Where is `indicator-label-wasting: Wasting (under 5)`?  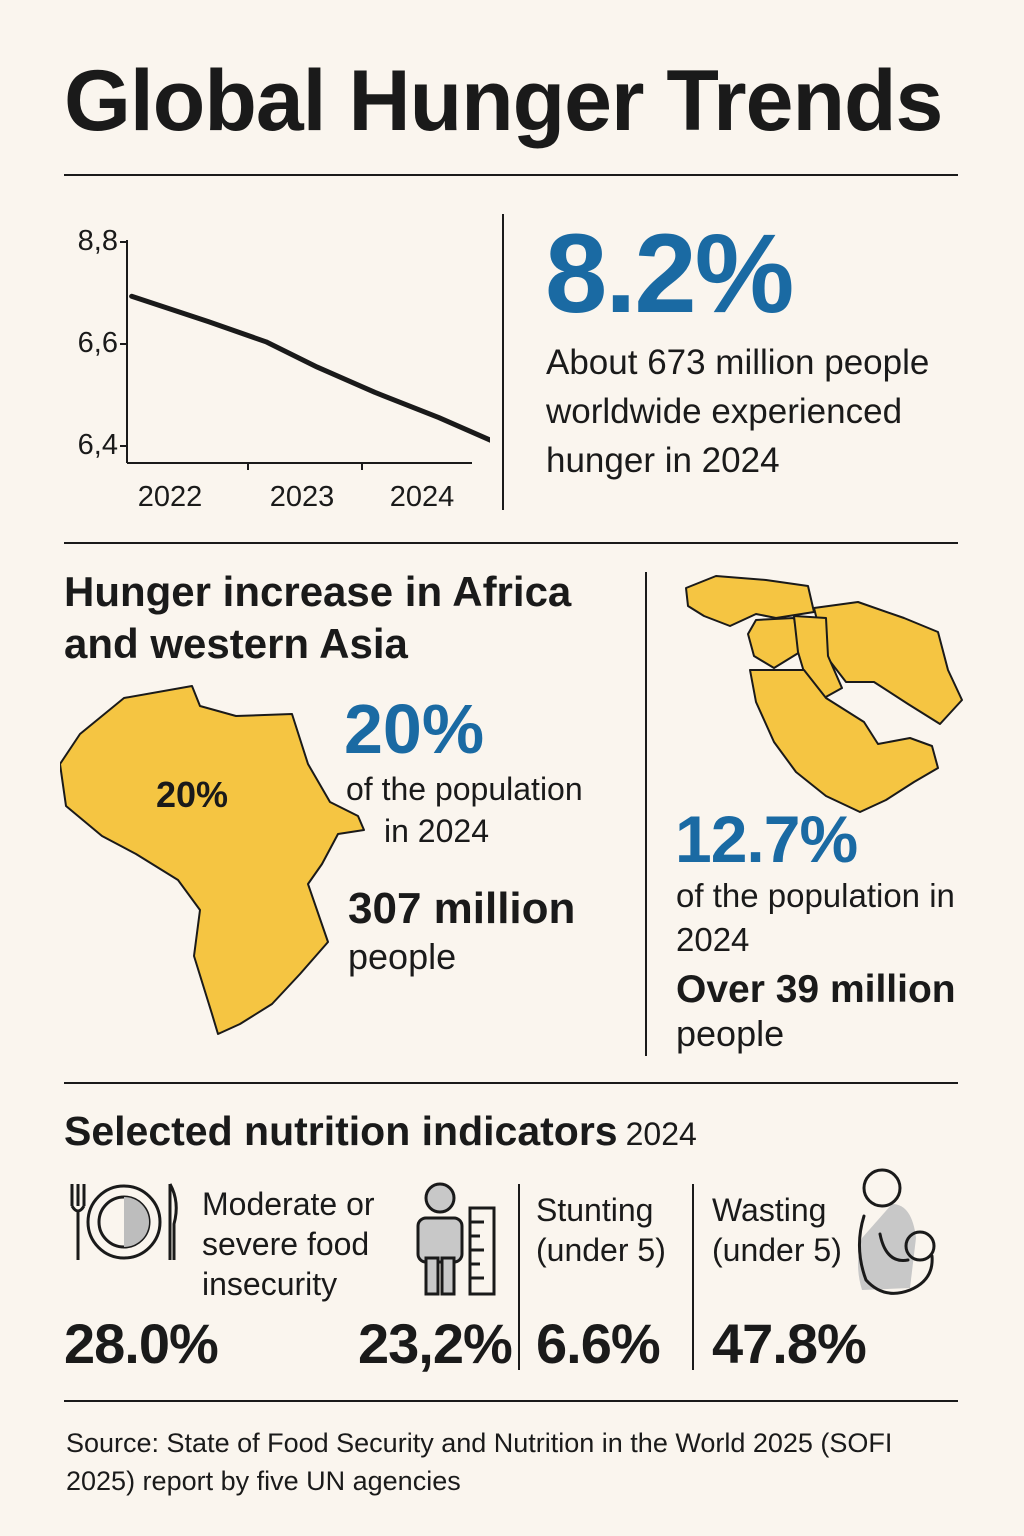 indicator-label-wasting: Wasting (under 5) is located at coordinates (777, 1230).